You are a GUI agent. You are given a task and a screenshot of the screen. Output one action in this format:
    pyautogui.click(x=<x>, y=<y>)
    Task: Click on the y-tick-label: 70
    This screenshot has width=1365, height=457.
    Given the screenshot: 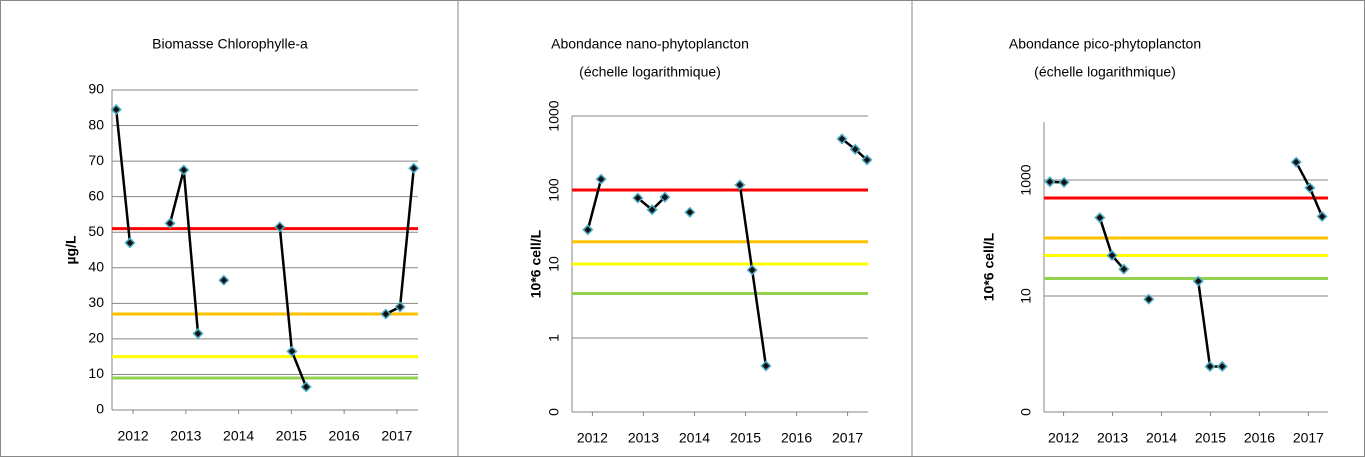 What is the action you would take?
    pyautogui.click(x=96, y=160)
    